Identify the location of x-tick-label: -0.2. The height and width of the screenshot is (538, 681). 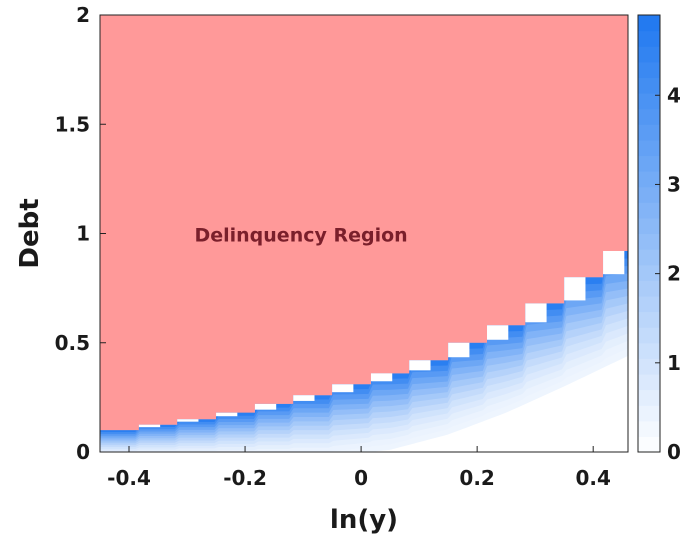
(245, 478).